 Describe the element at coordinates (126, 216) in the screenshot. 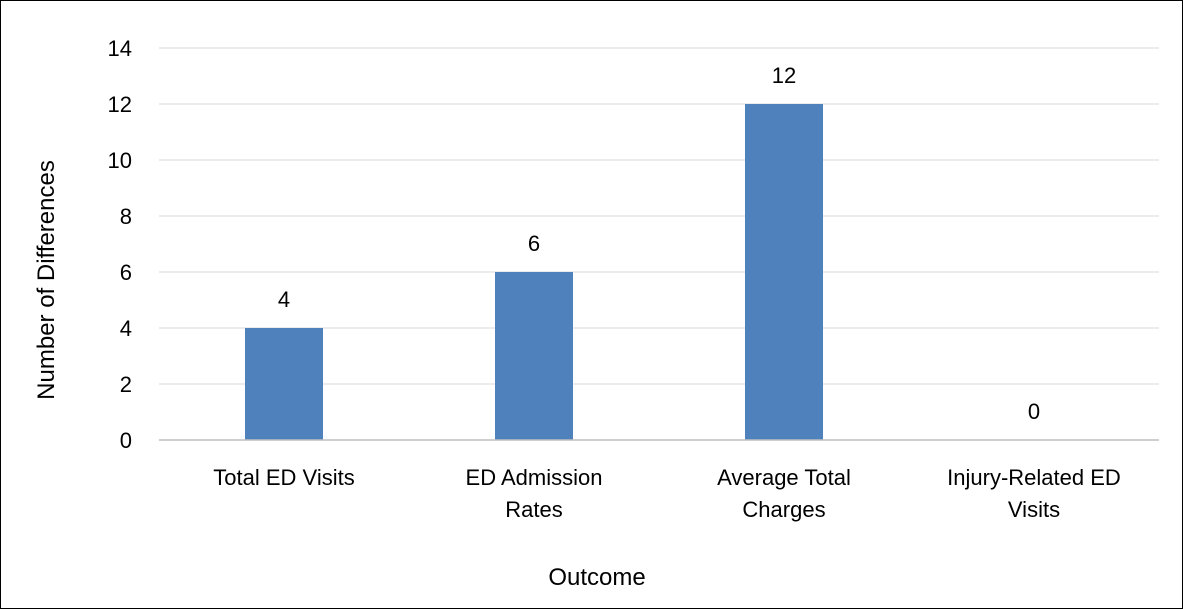

I see `y-tick-label: 8` at that location.